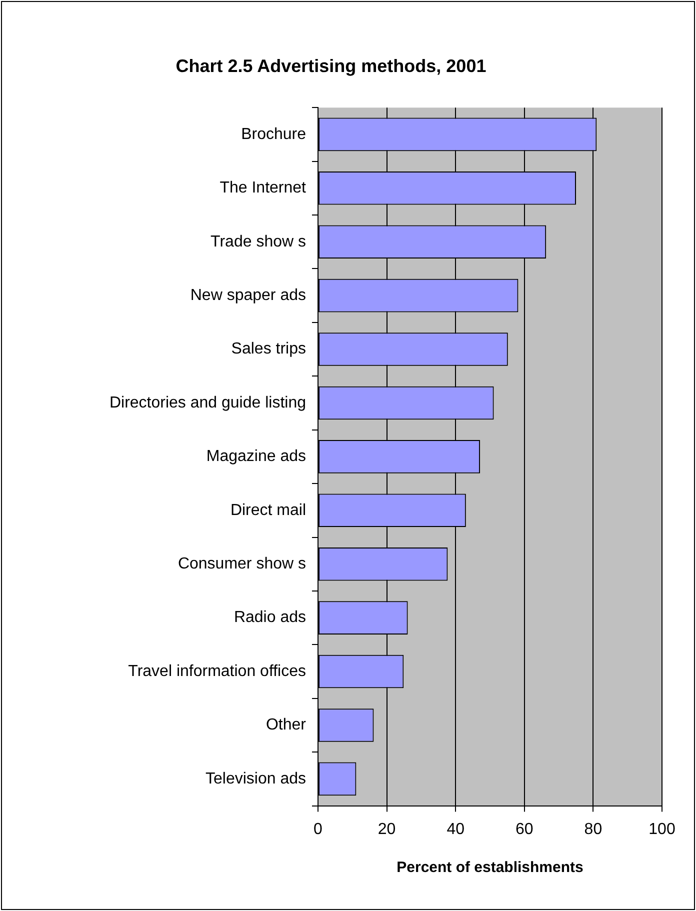 The image size is (696, 911). Describe the element at coordinates (242, 564) in the screenshot. I see `y-tick-label: Consumer show s` at that location.